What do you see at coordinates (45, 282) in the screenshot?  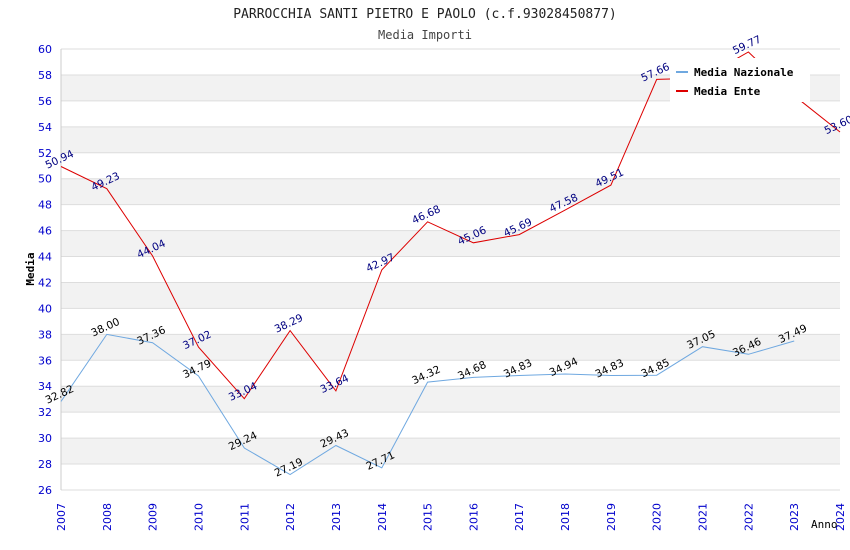 I see `y-tick-label: 42` at bounding box center [45, 282].